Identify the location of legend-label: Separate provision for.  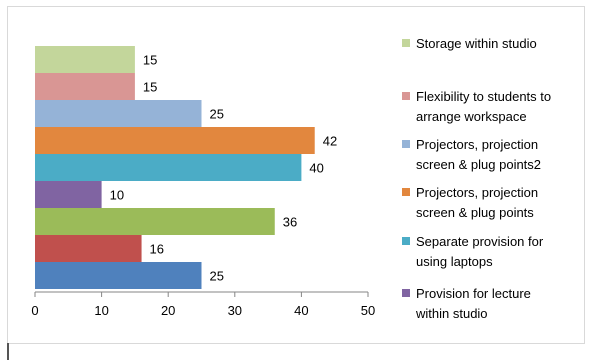
(480, 241).